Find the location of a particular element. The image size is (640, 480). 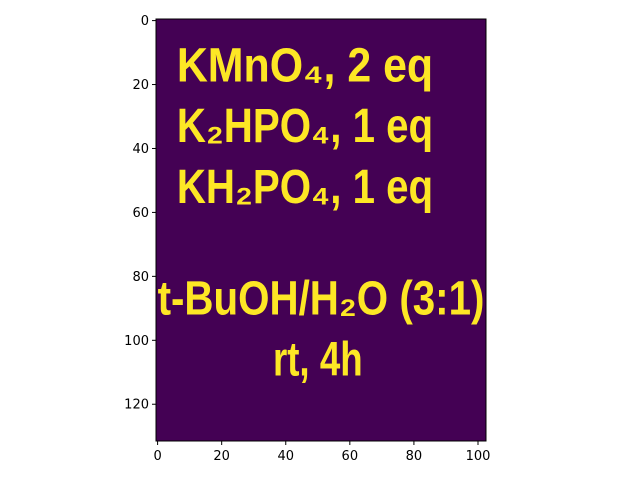

x-tick-label: 60 is located at coordinates (350, 456).